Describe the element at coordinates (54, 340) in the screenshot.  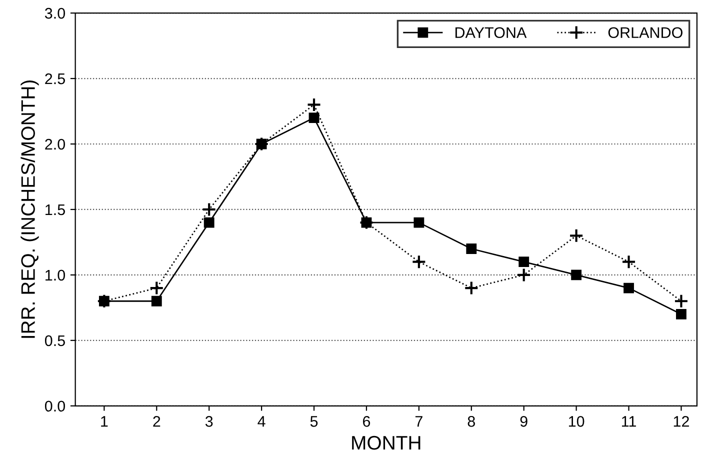
I see `y-tick-label: 0.5` at that location.